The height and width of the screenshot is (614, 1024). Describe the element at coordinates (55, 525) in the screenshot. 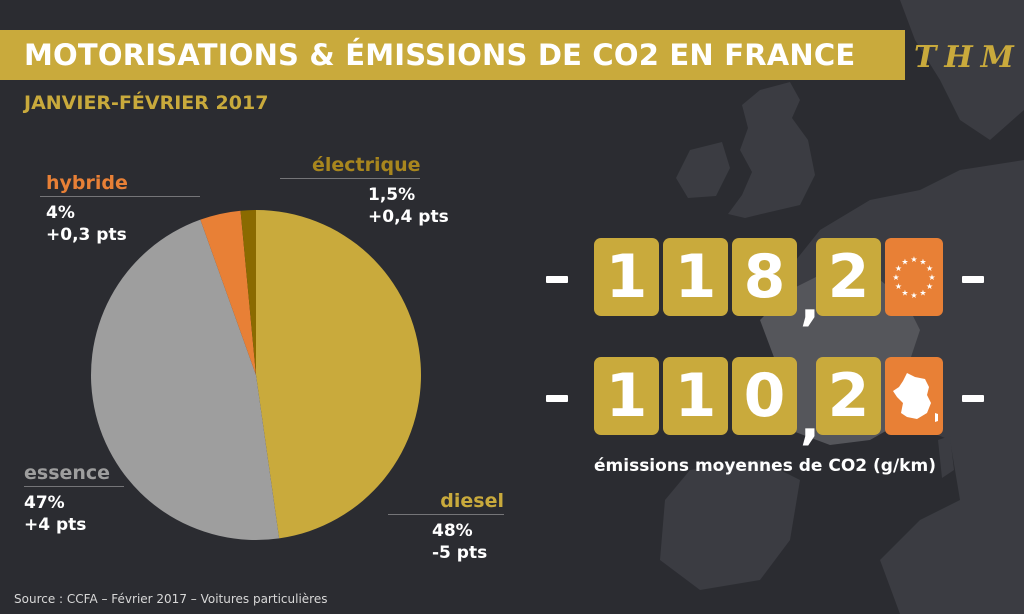

I see `label-essence-change: +4 pts` at that location.